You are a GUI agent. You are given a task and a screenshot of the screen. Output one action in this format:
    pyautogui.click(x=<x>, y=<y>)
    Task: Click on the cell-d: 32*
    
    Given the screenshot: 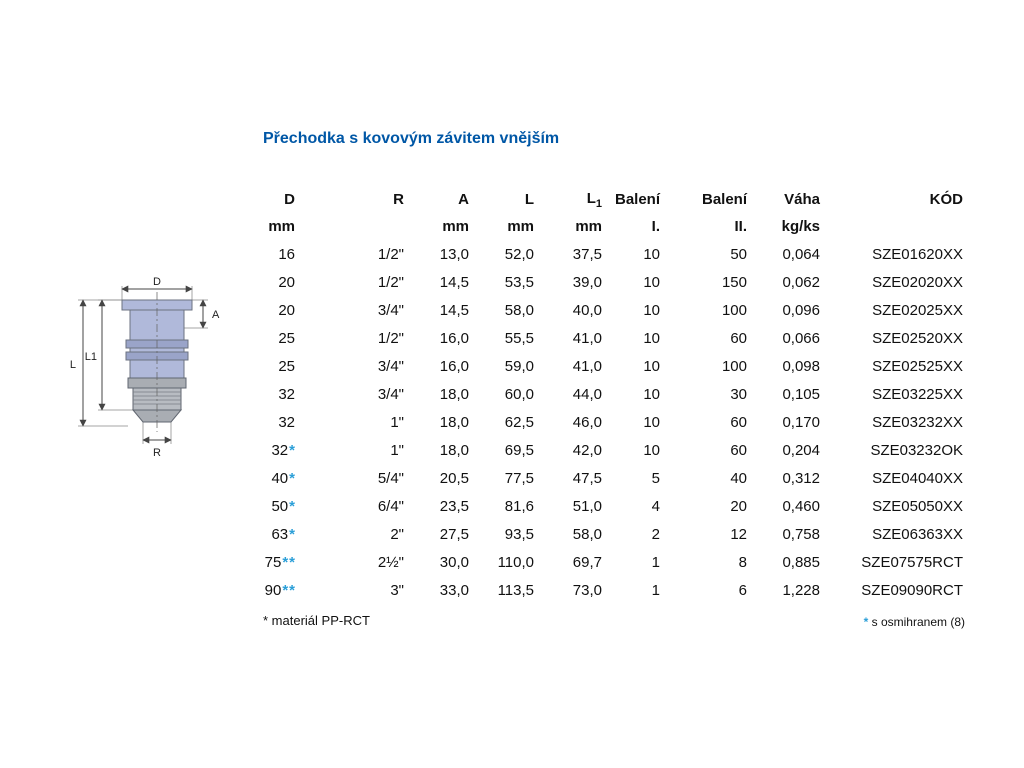 What is the action you would take?
    pyautogui.click(x=276, y=450)
    